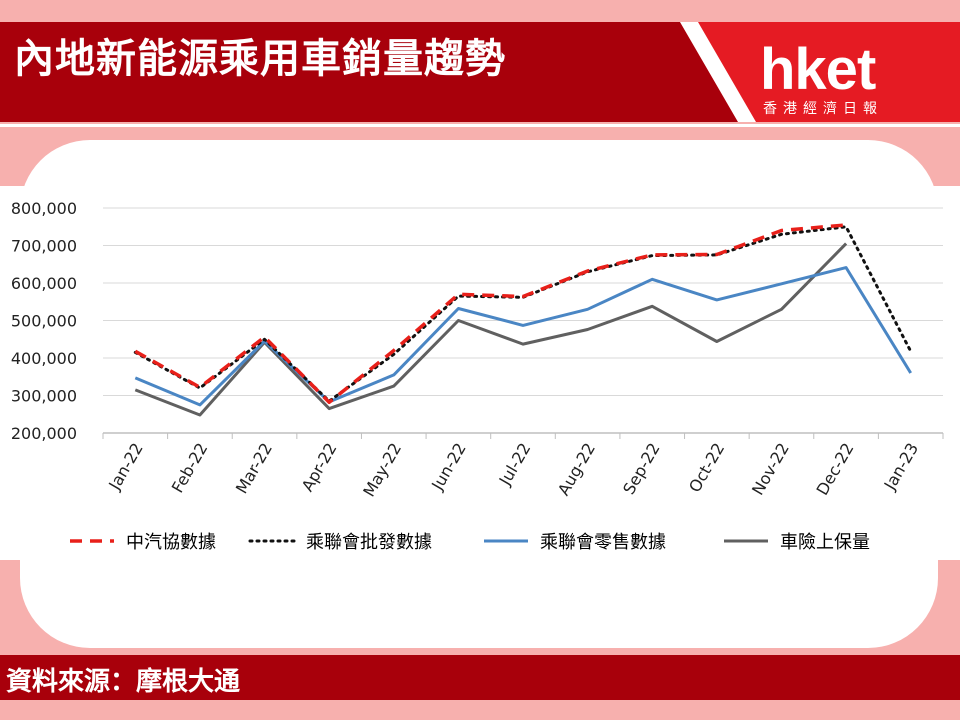  I want to click on source-note: 資料來源：摩根大通, so click(123, 682).